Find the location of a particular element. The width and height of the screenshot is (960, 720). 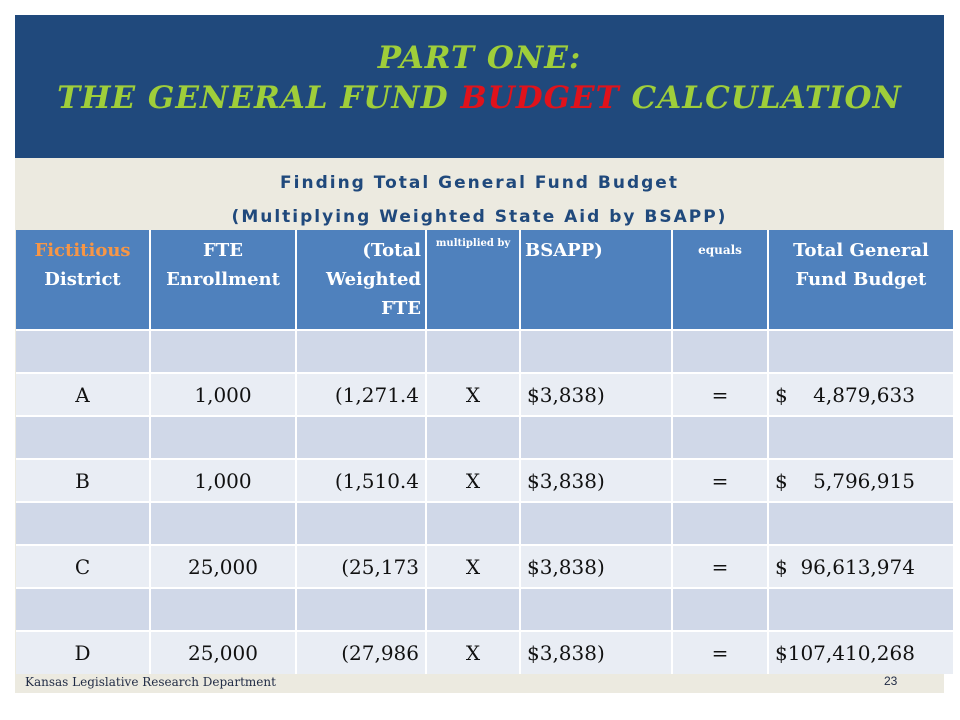

header-bsapp: BSAPP) is located at coordinates (596, 280).